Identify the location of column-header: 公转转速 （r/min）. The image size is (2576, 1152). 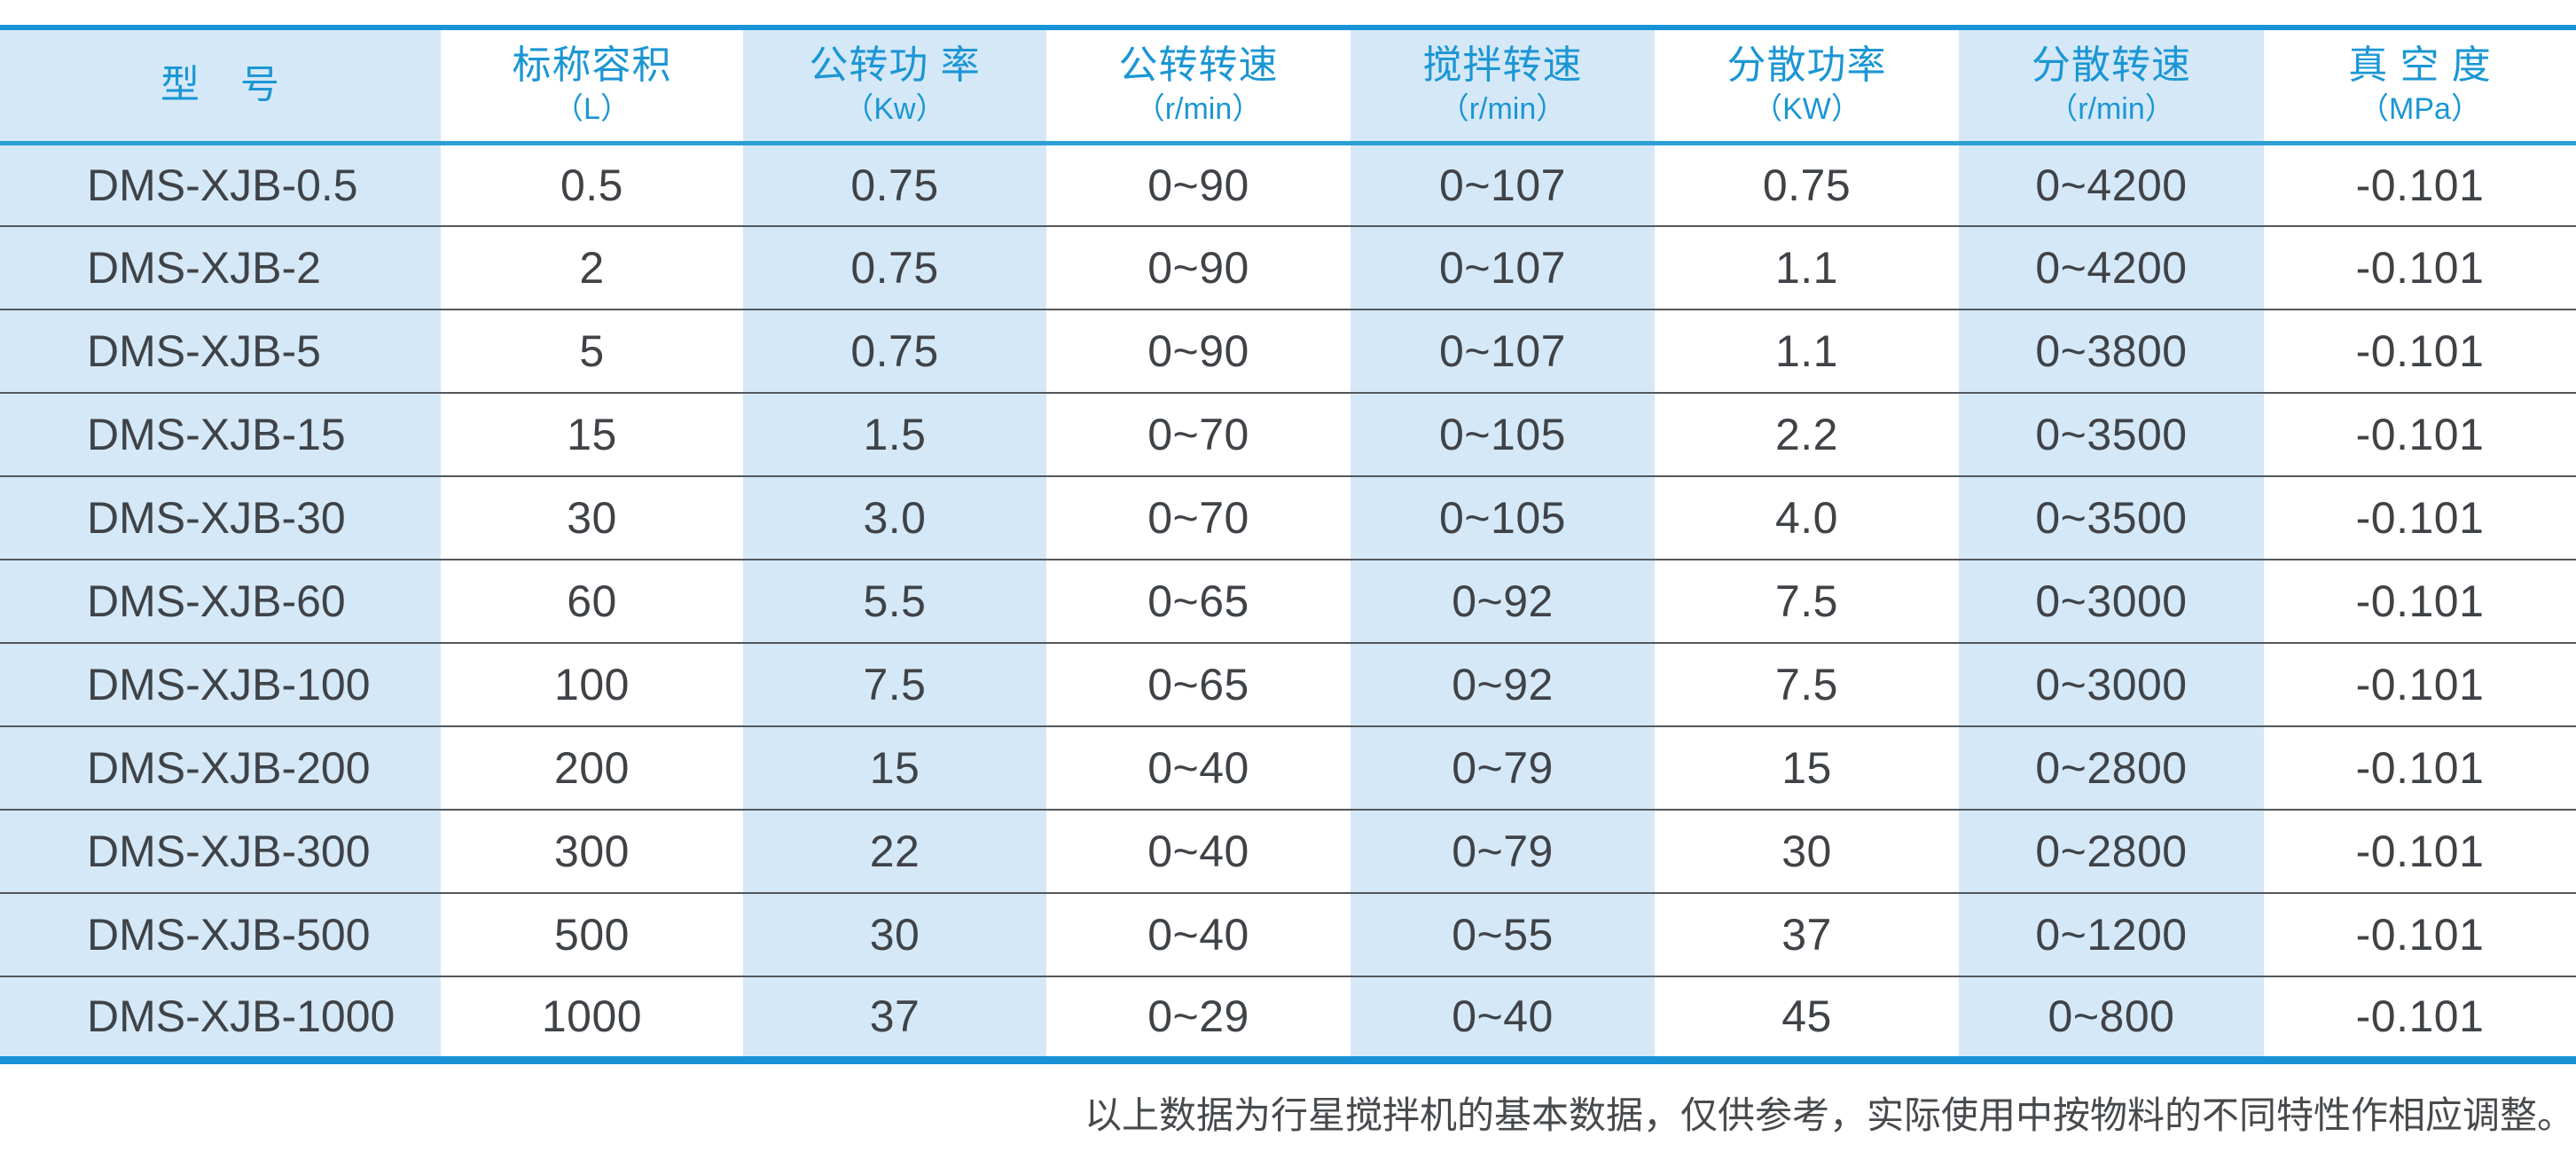
(1198, 85).